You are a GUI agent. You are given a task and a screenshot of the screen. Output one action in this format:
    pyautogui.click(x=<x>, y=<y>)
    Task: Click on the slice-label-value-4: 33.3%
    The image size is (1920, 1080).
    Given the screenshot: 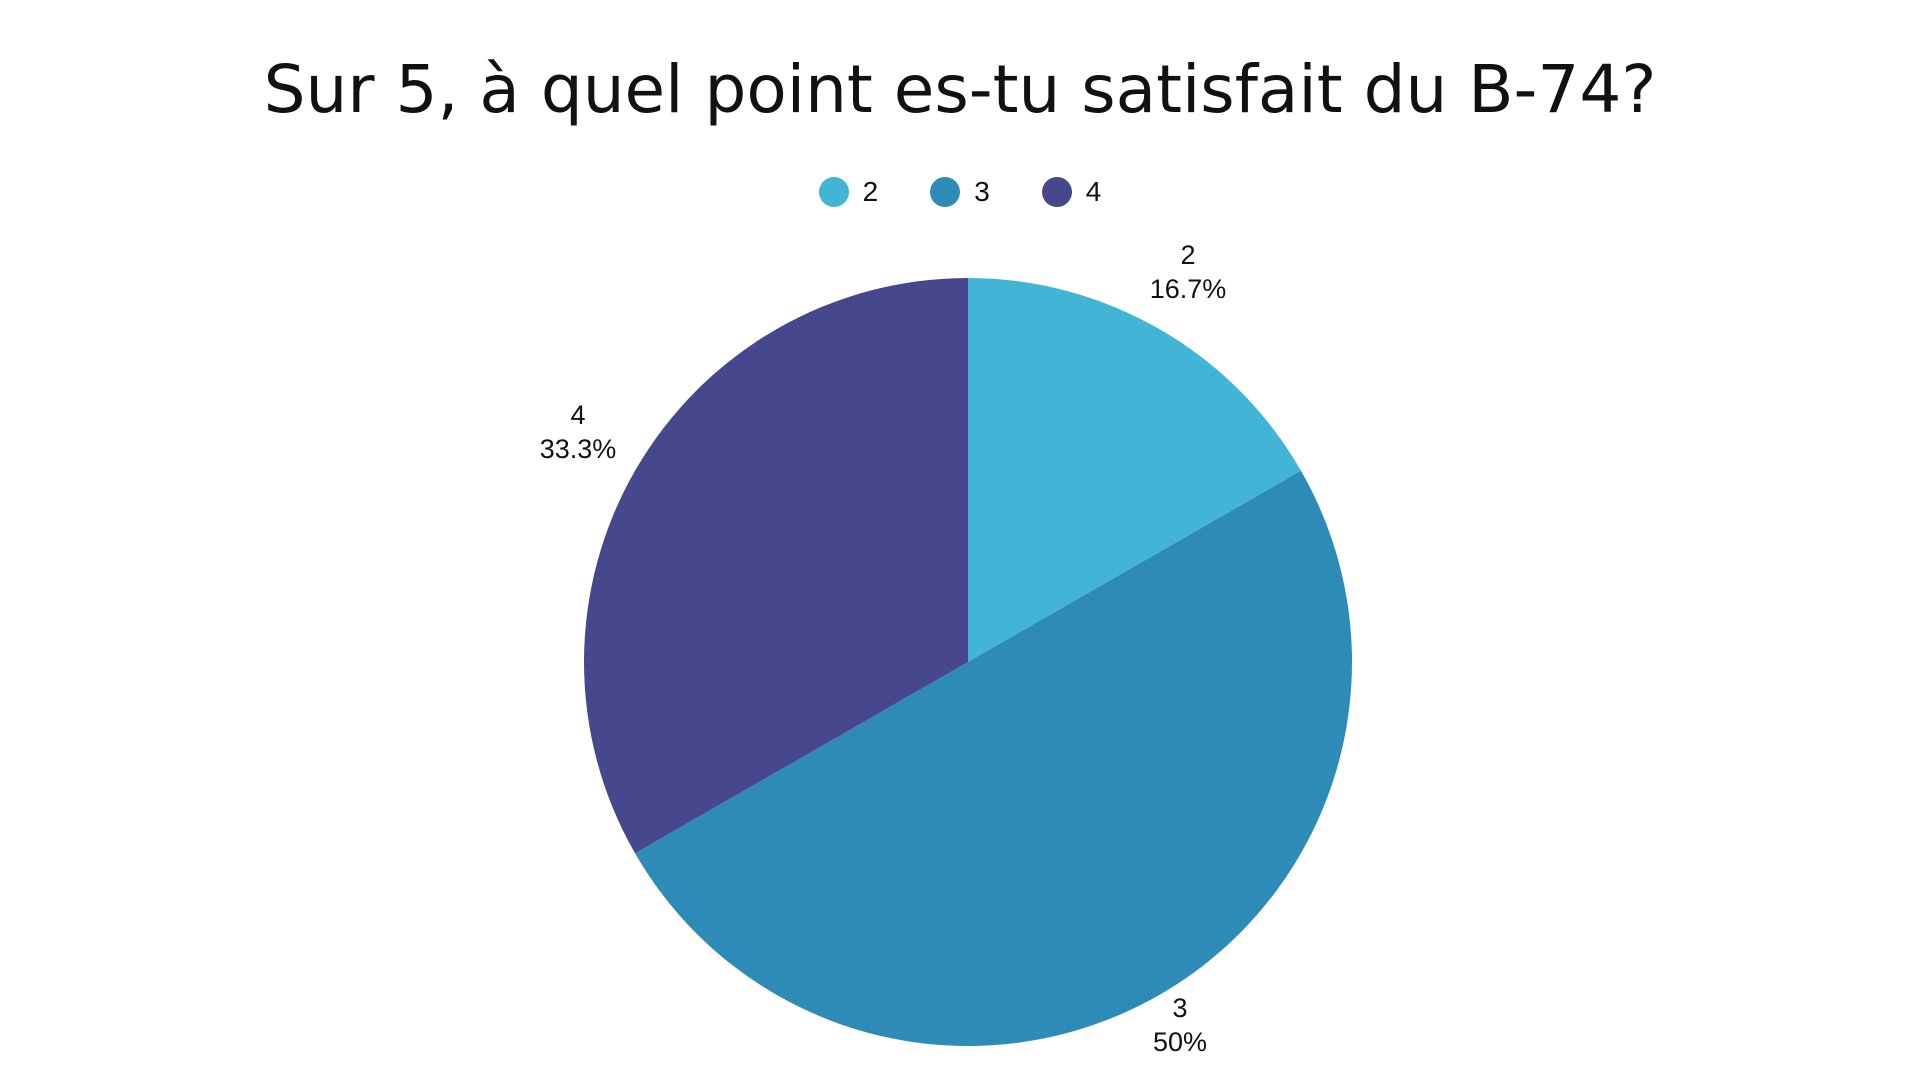 What is the action you would take?
    pyautogui.click(x=578, y=449)
    